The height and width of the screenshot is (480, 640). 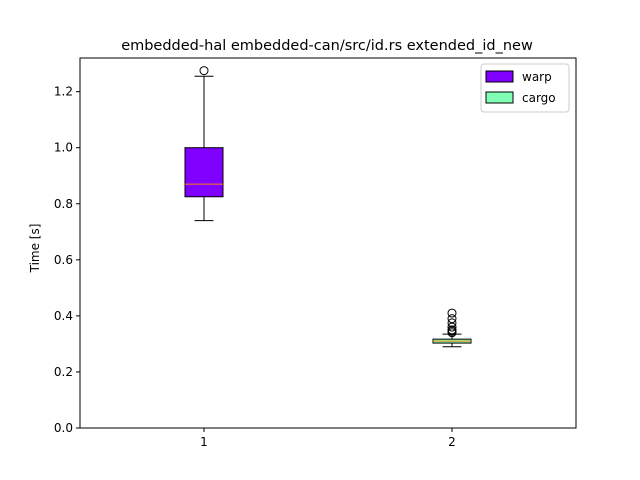 What do you see at coordinates (63, 92) in the screenshot?
I see `y-tick-label: 1.2` at bounding box center [63, 92].